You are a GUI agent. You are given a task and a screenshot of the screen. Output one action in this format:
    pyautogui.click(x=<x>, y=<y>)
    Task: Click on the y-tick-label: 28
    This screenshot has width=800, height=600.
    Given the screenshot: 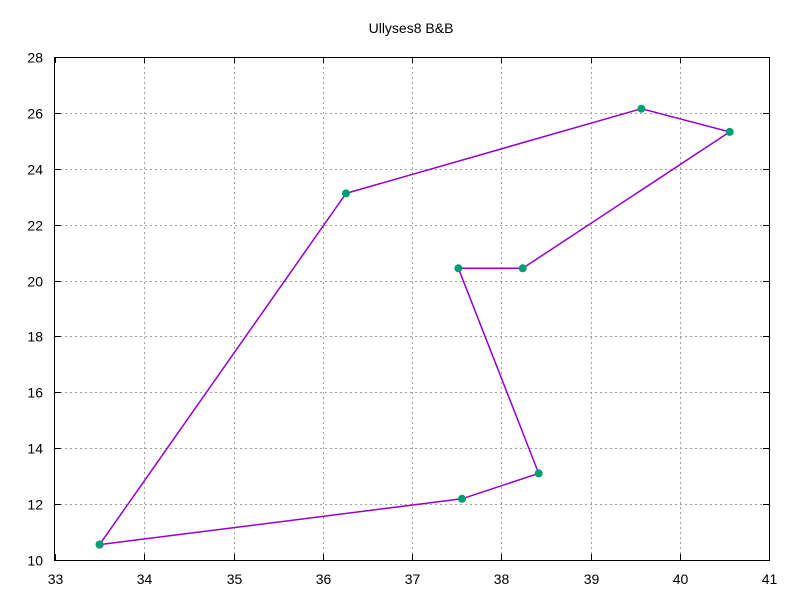 What is the action you would take?
    pyautogui.click(x=35, y=58)
    